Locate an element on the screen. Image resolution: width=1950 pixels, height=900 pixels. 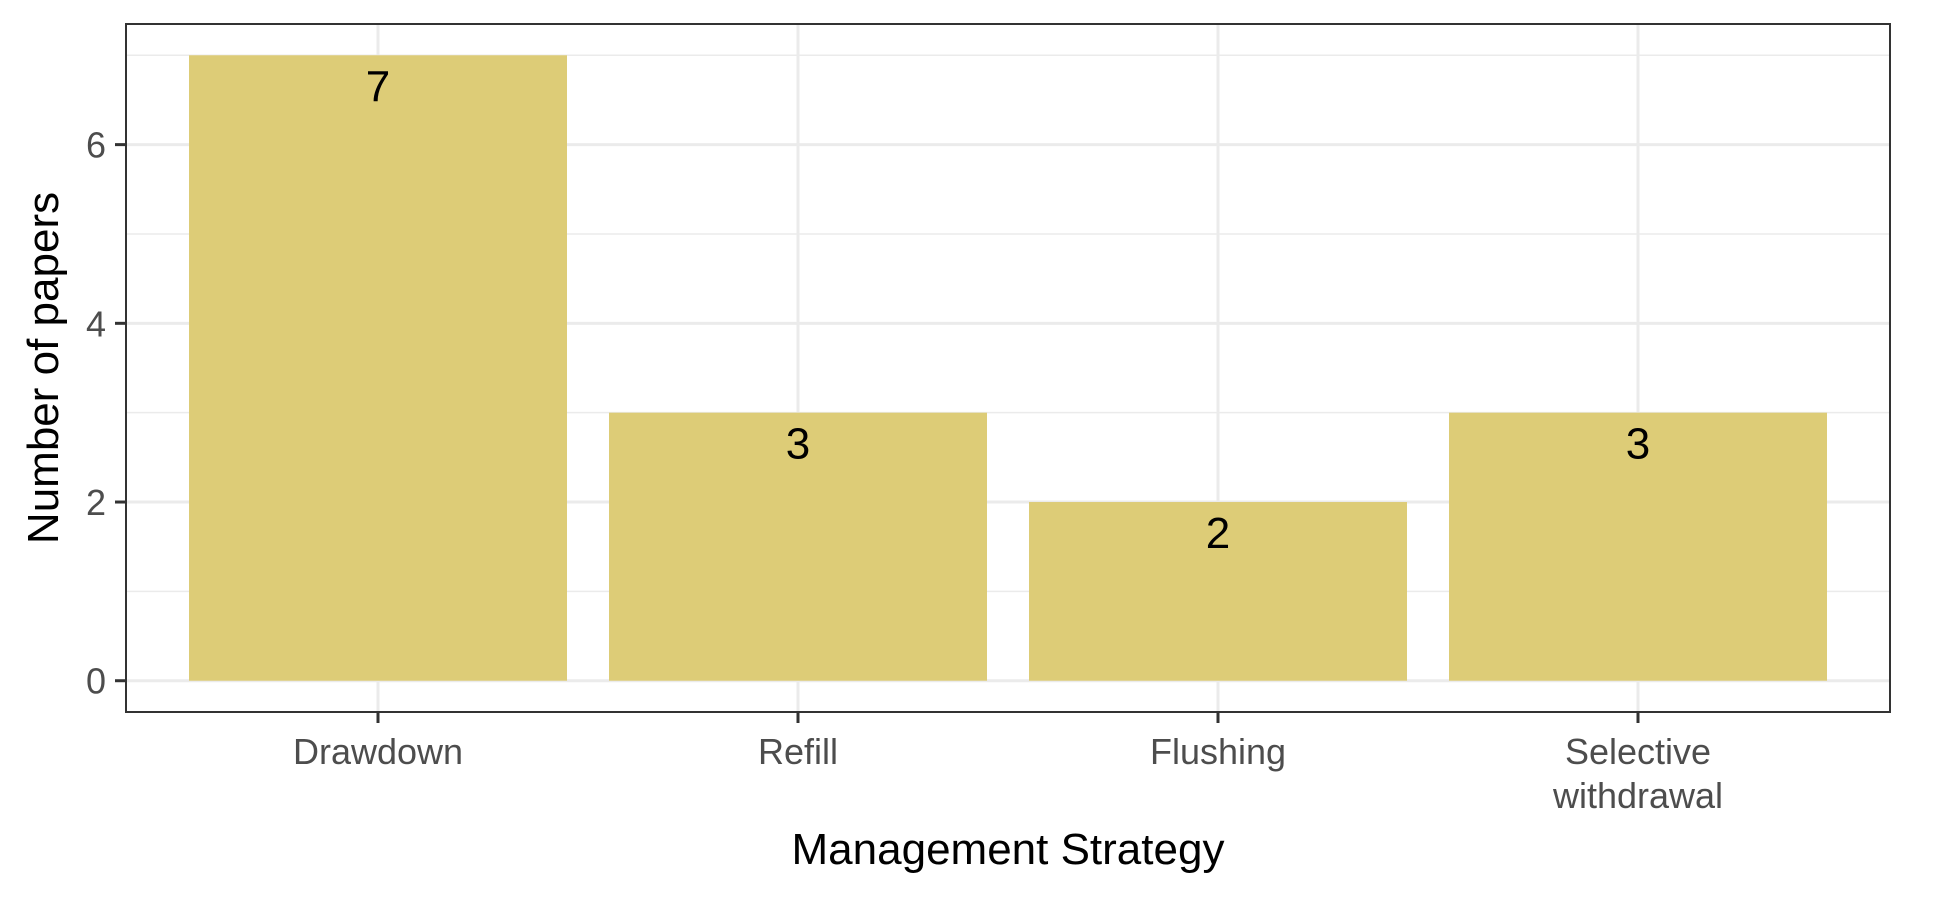
y-tick-label: 2 is located at coordinates (96, 502).